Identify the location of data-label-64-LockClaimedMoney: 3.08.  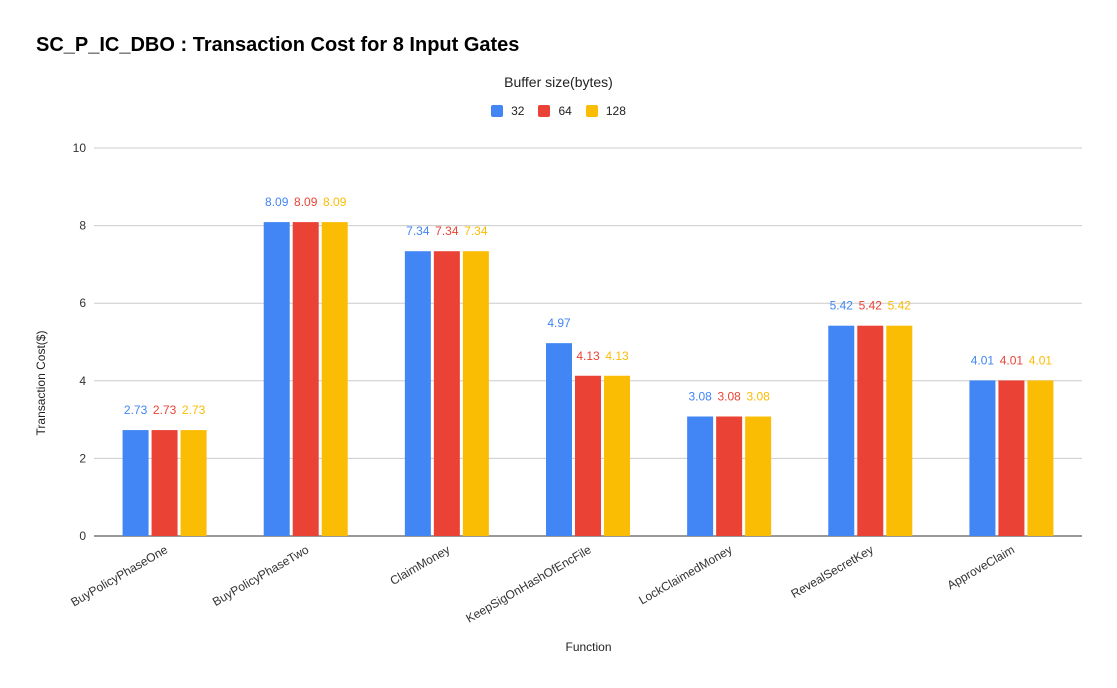
(729, 396).